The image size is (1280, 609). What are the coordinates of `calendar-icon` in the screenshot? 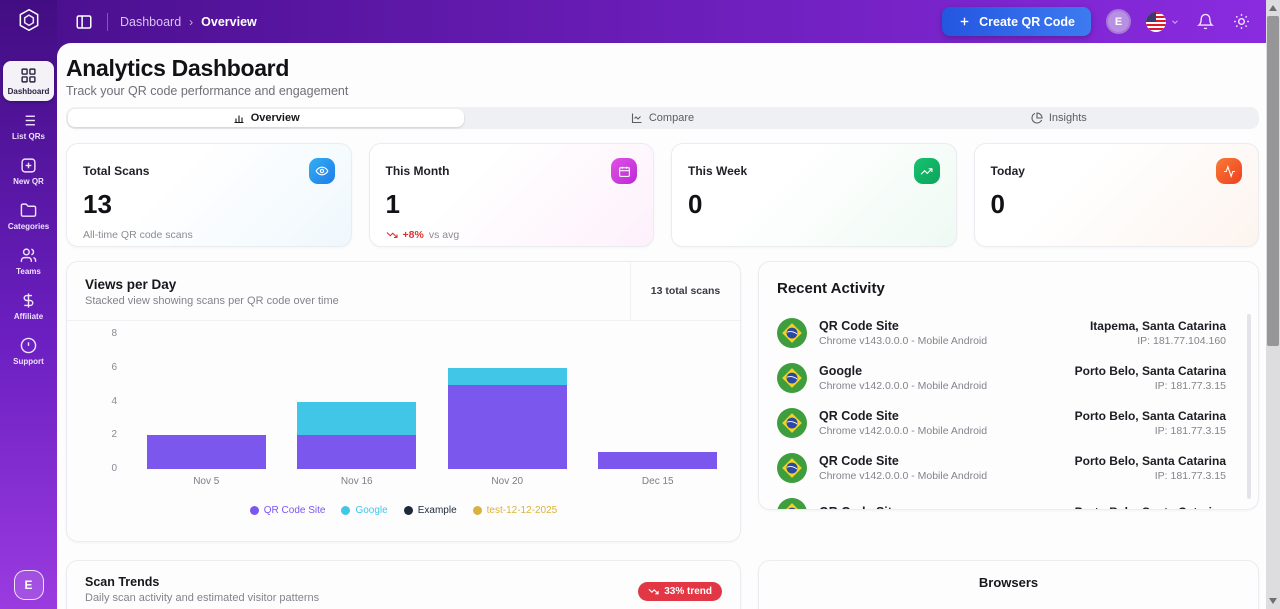 It's located at (624, 171).